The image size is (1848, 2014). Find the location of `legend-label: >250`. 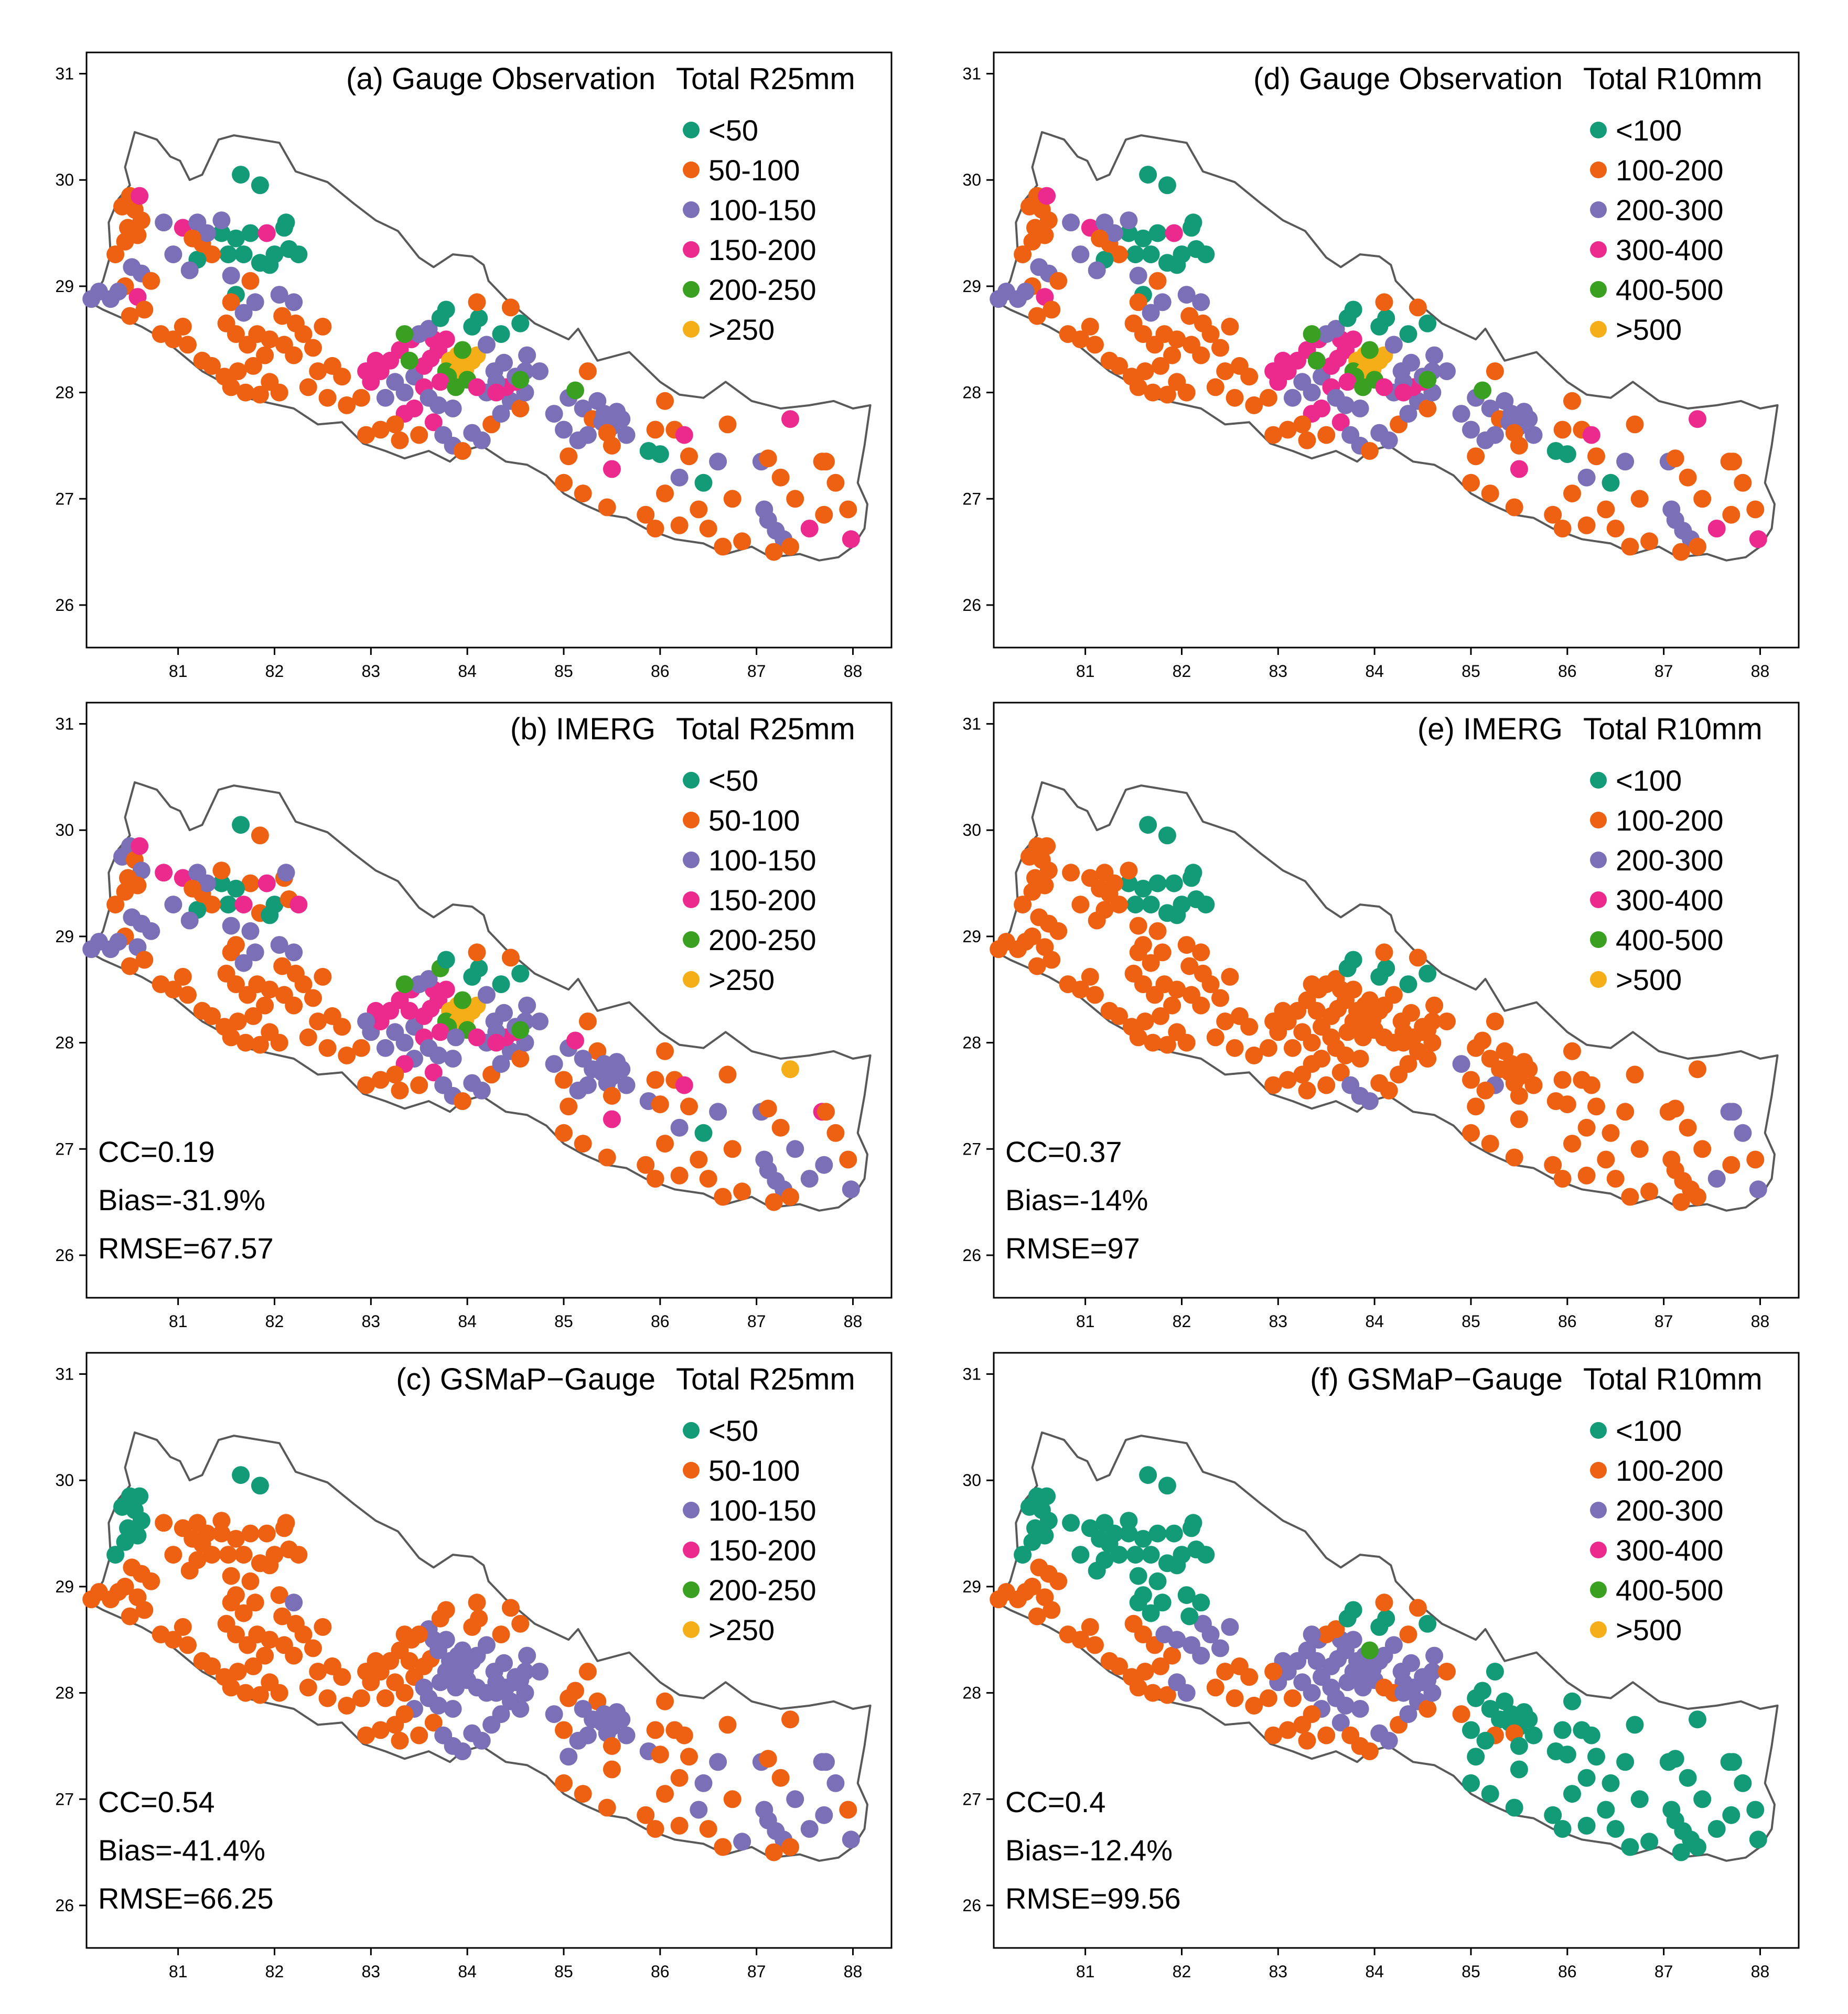

legend-label: >250 is located at coordinates (741, 329).